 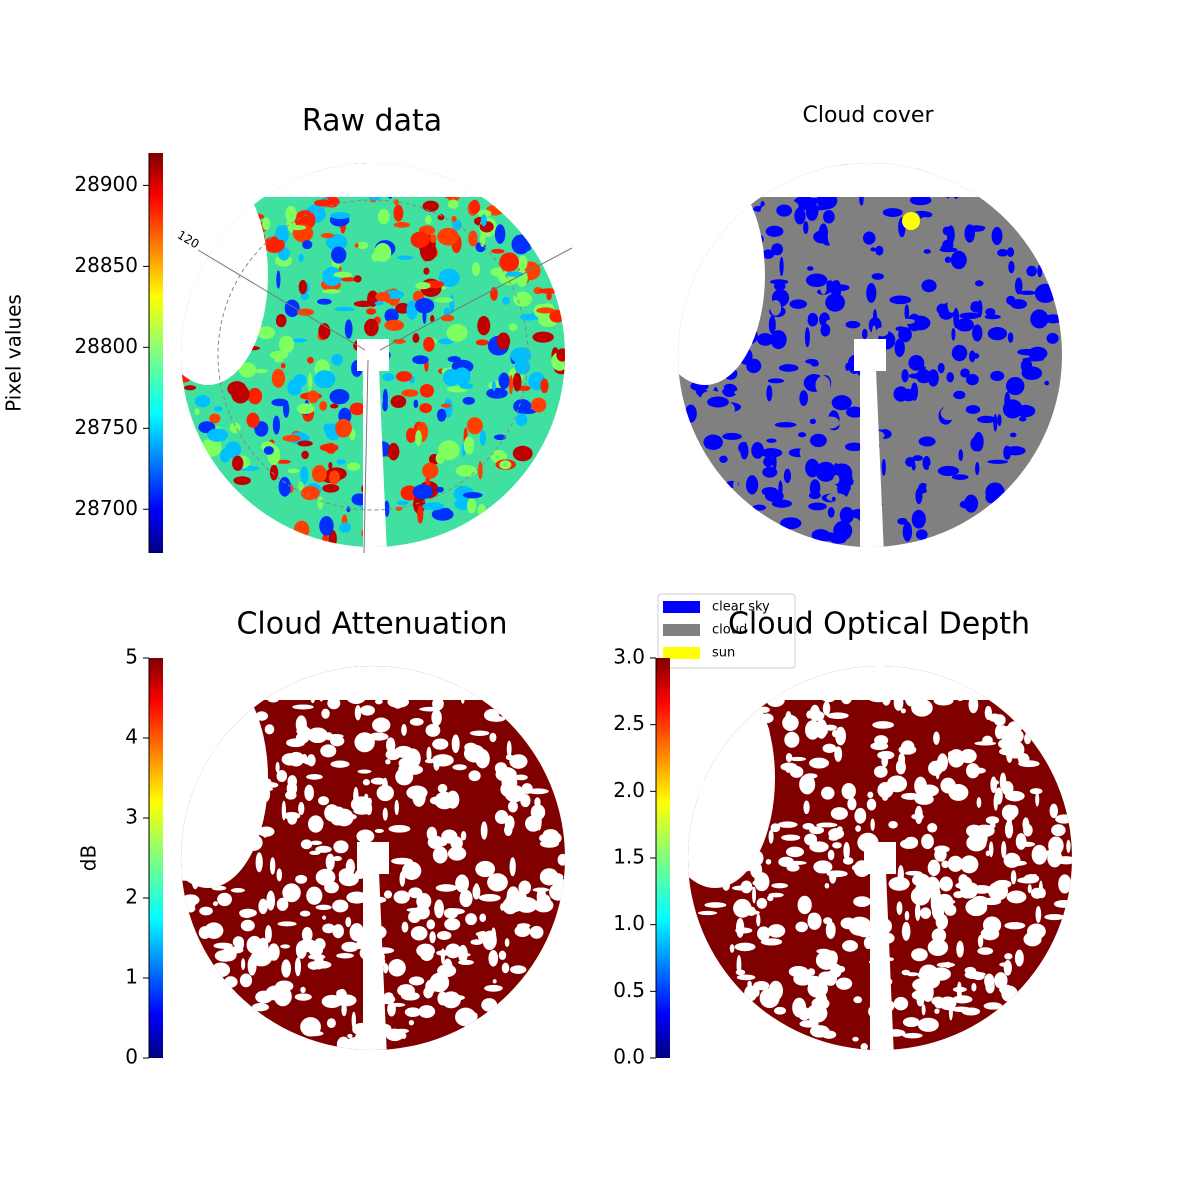 I want to click on colorbar, so click(x=663, y=858).